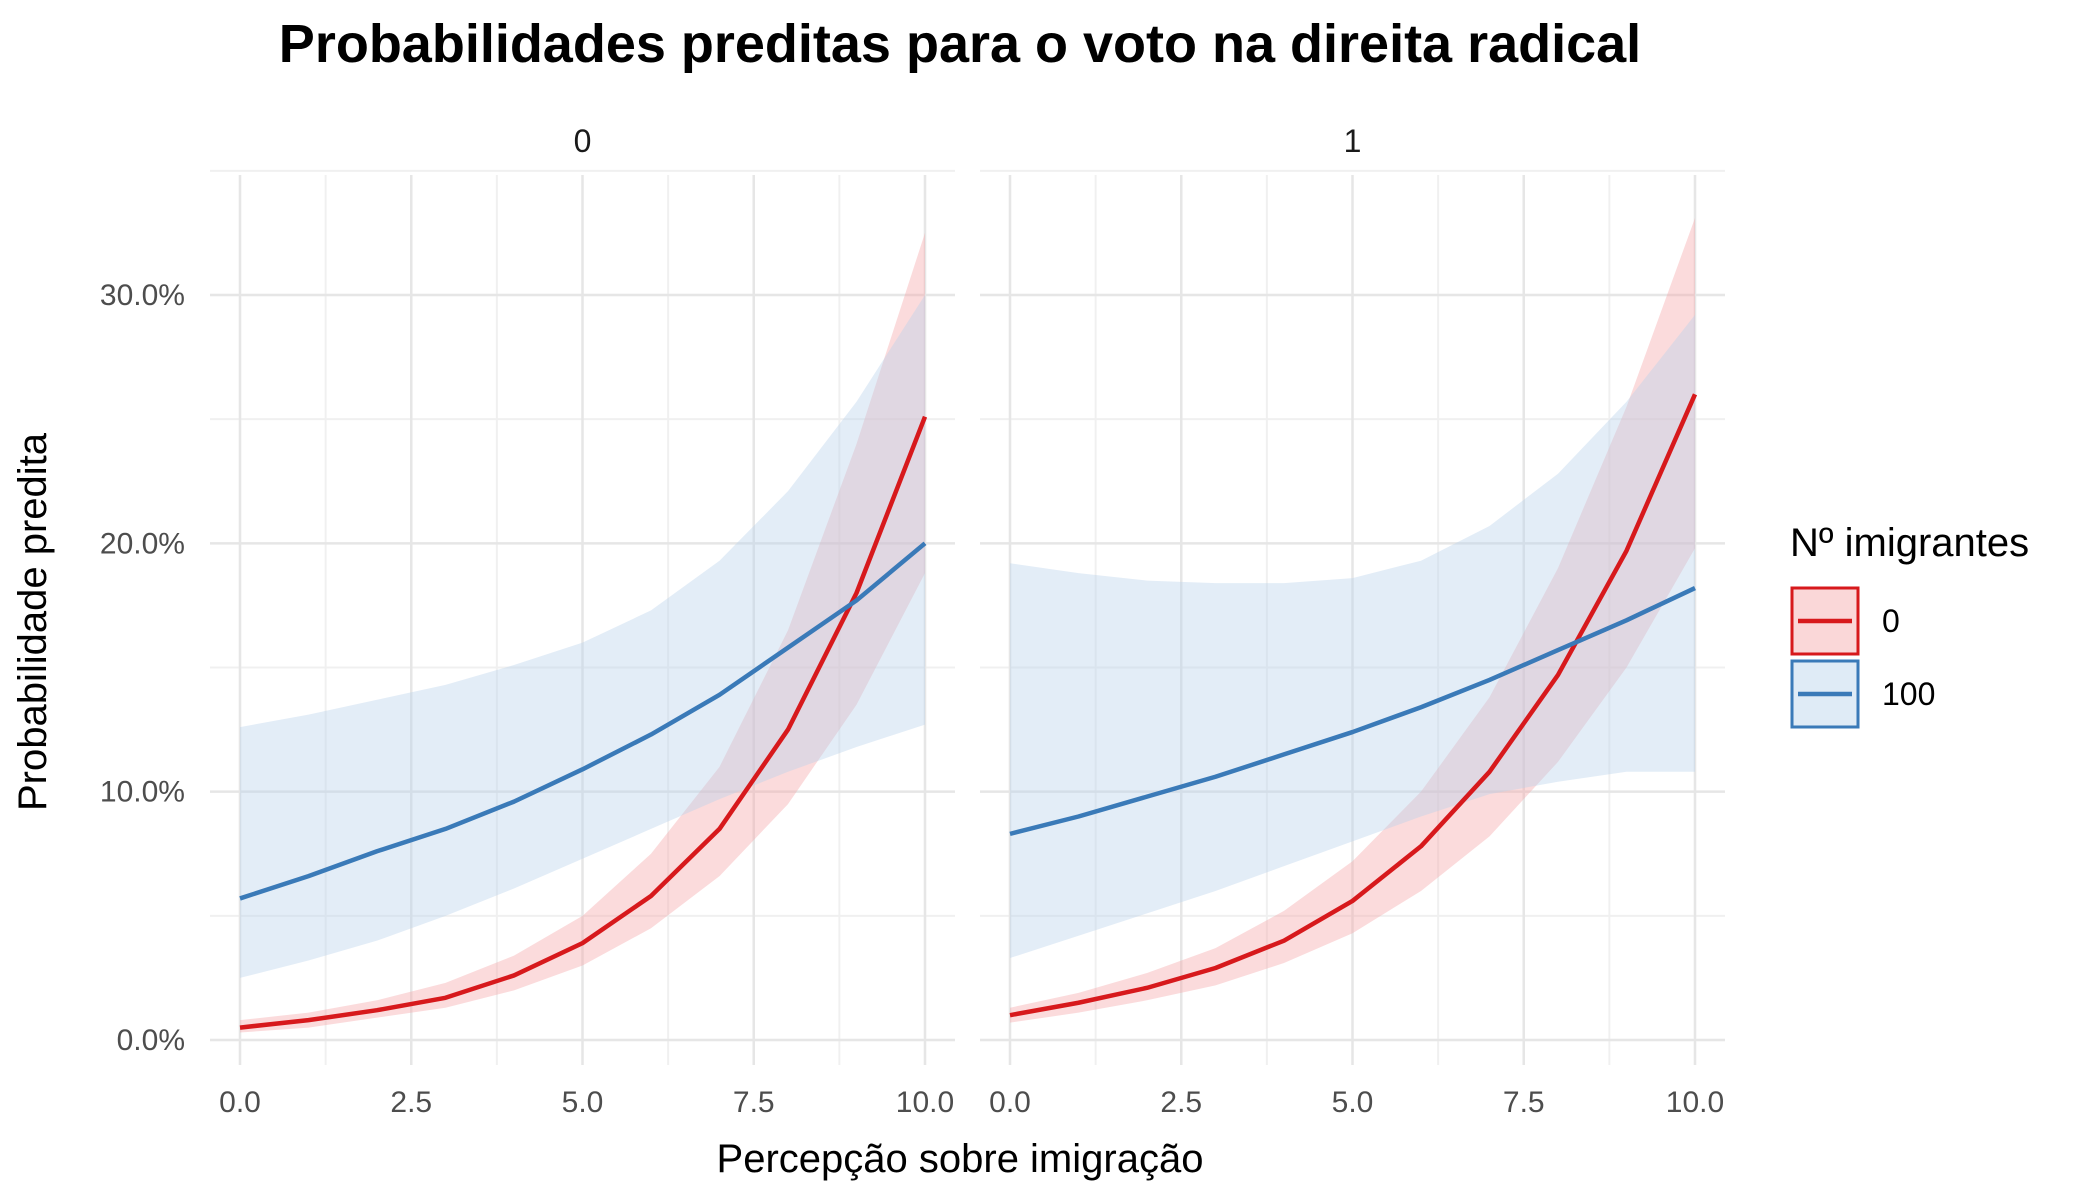 The image size is (2100, 1200). I want to click on legend-entry: 100, so click(1862, 694).